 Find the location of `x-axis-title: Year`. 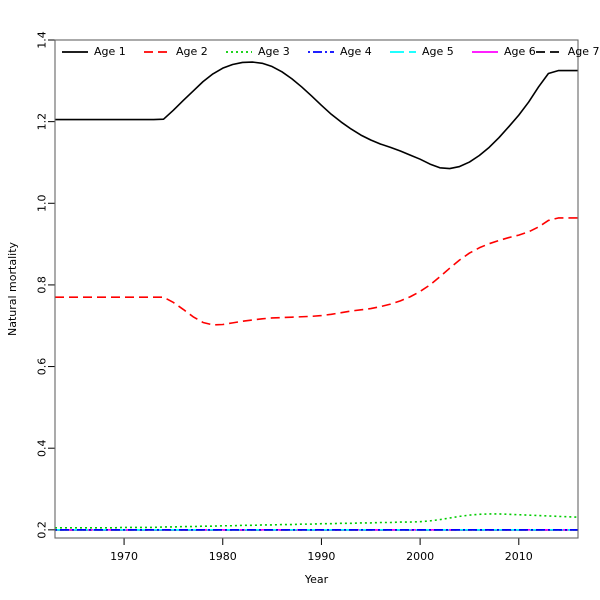

x-axis-title: Year is located at coordinates (316, 579).